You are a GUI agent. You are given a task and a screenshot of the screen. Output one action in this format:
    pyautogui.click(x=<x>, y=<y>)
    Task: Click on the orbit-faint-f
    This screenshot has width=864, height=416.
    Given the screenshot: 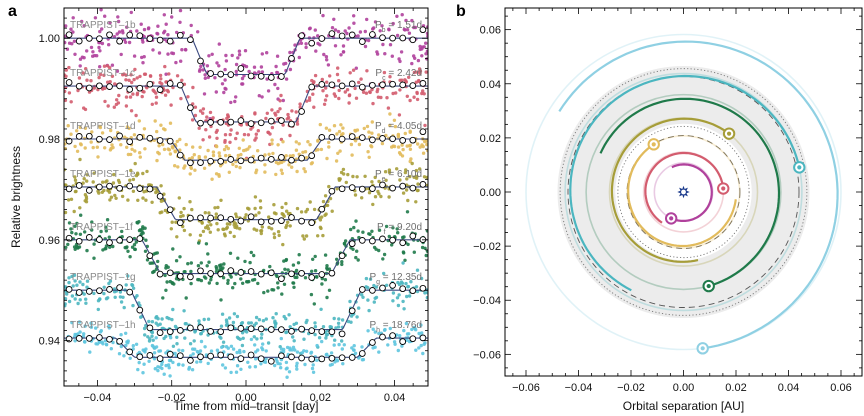 What is the action you would take?
    pyautogui.click(x=683, y=192)
    